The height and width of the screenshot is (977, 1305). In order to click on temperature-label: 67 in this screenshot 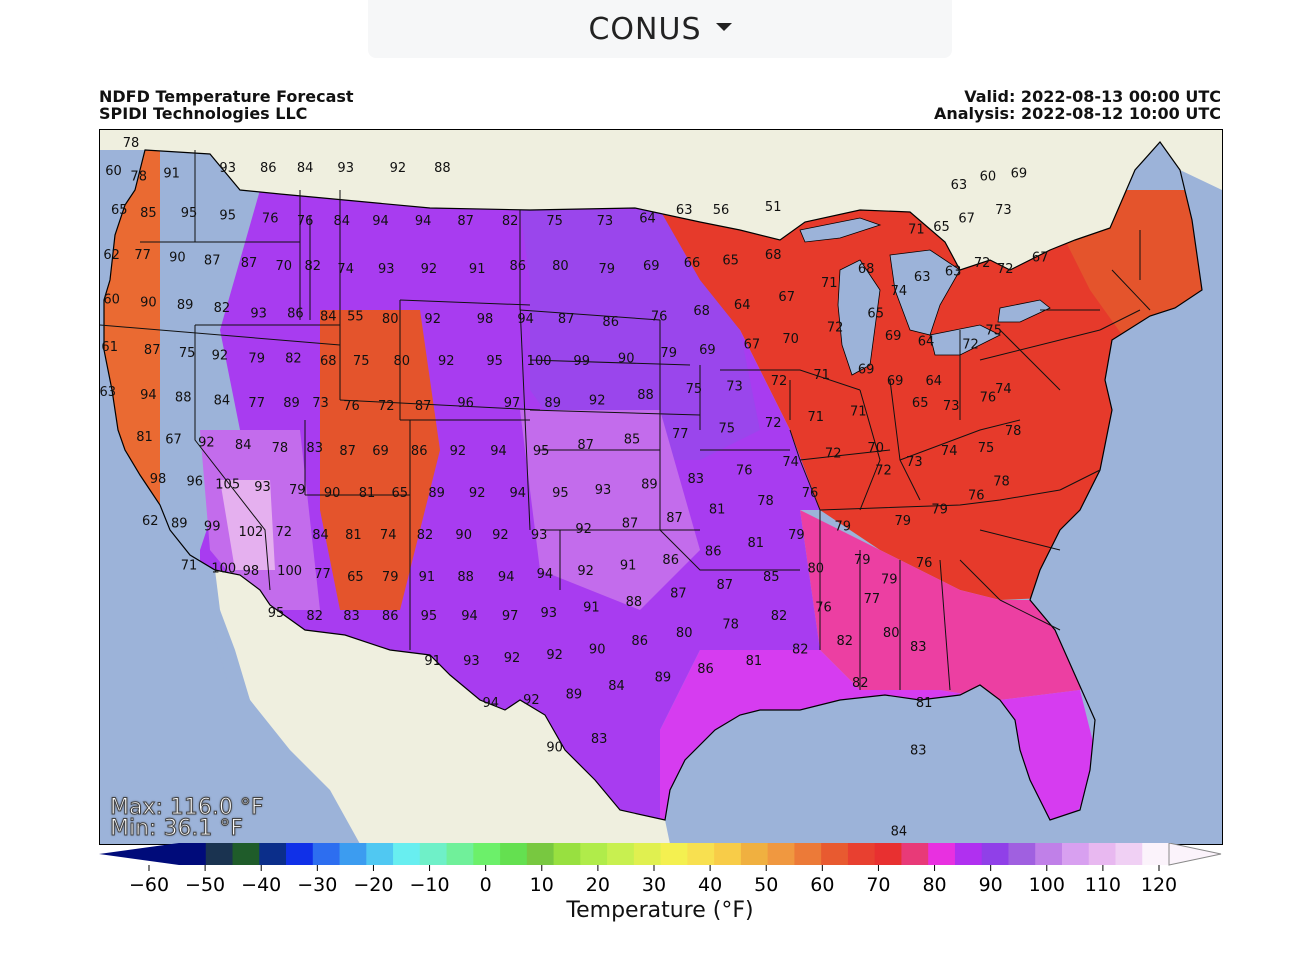, I will do `click(173, 440)`.